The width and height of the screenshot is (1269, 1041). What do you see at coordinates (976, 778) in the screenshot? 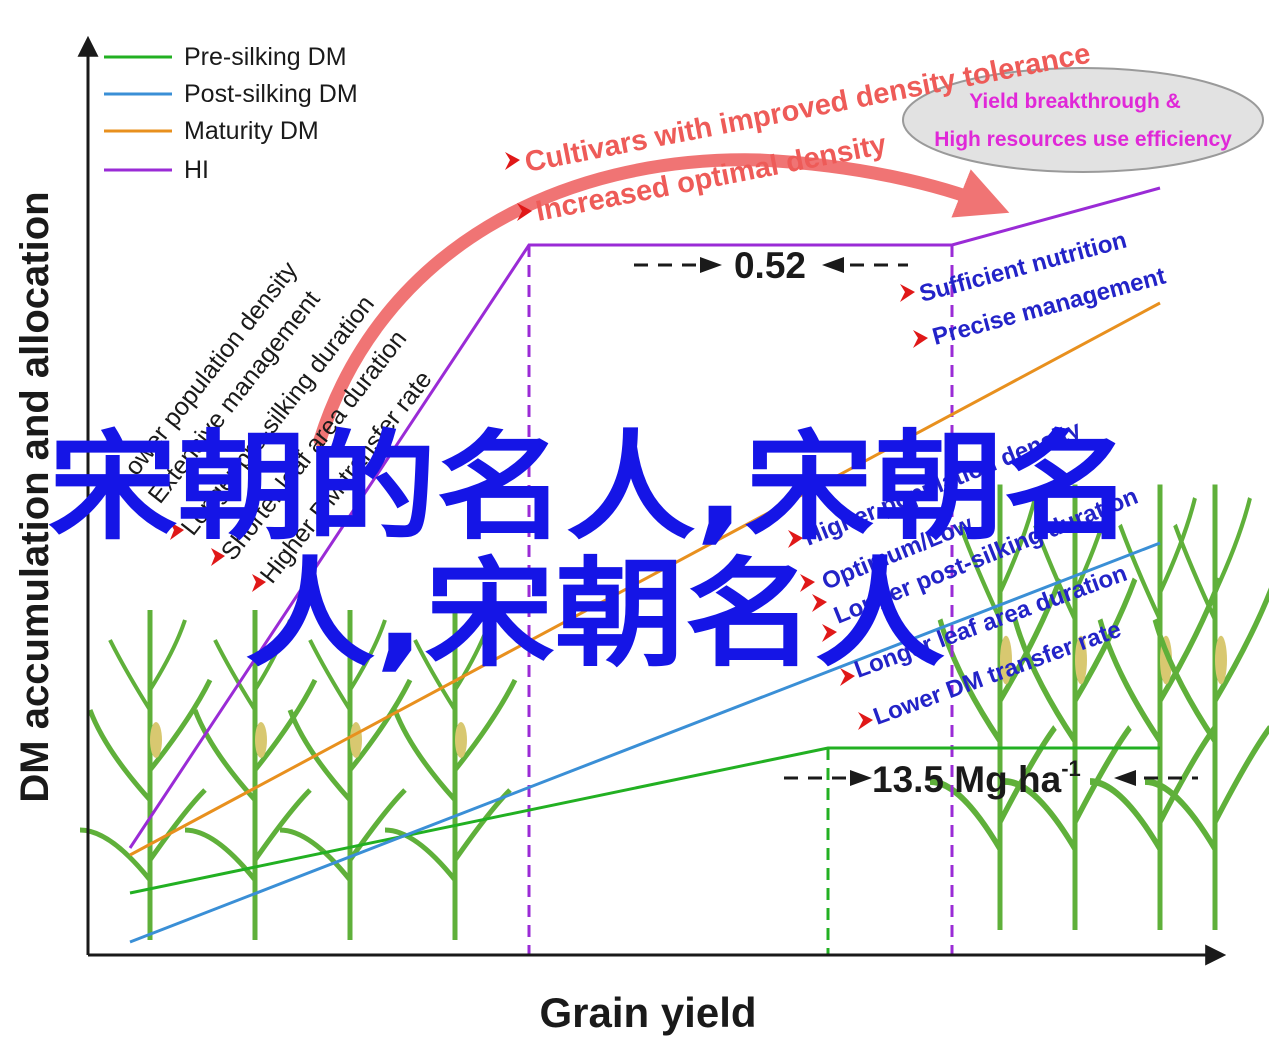
I see `yield-value: 13.5 Mg ha-1` at bounding box center [976, 778].